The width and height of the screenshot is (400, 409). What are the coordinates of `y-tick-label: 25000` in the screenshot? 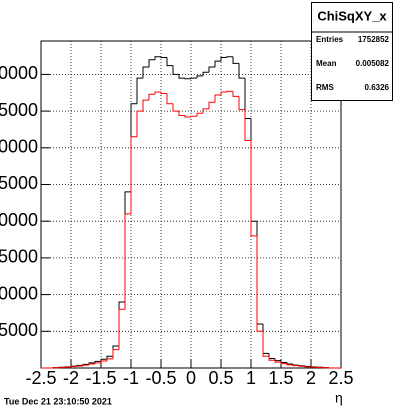 It's located at (19, 183).